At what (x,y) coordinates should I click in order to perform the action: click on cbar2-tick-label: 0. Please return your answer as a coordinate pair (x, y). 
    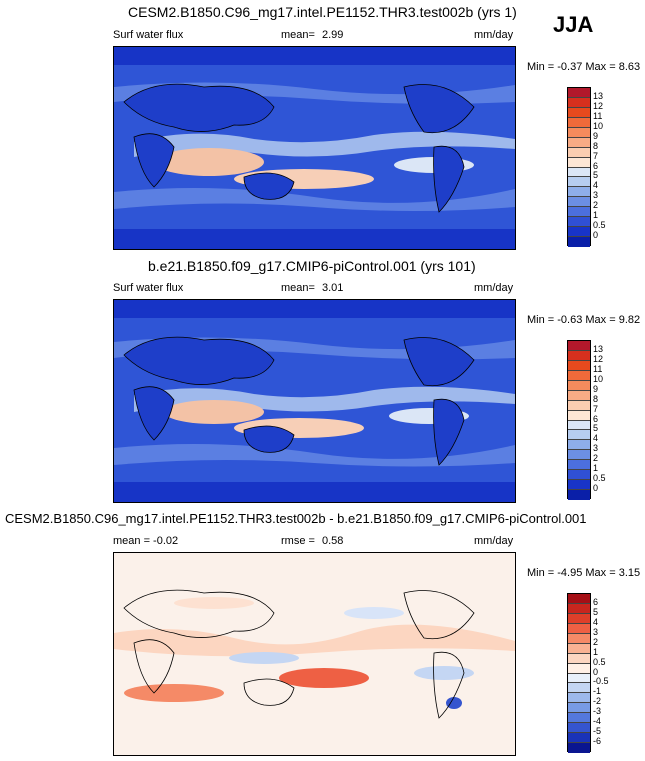
    Looking at the image, I should click on (596, 488).